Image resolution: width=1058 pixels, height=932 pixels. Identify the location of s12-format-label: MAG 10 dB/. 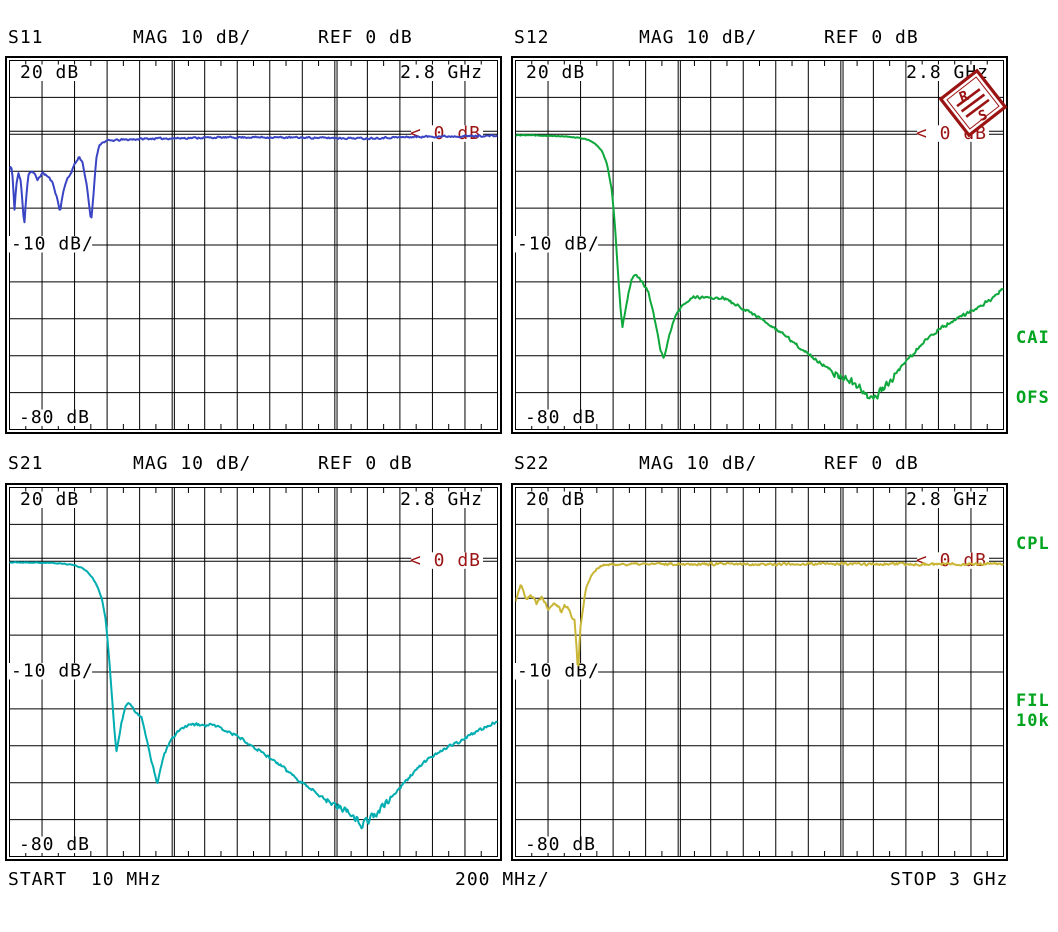
(698, 37).